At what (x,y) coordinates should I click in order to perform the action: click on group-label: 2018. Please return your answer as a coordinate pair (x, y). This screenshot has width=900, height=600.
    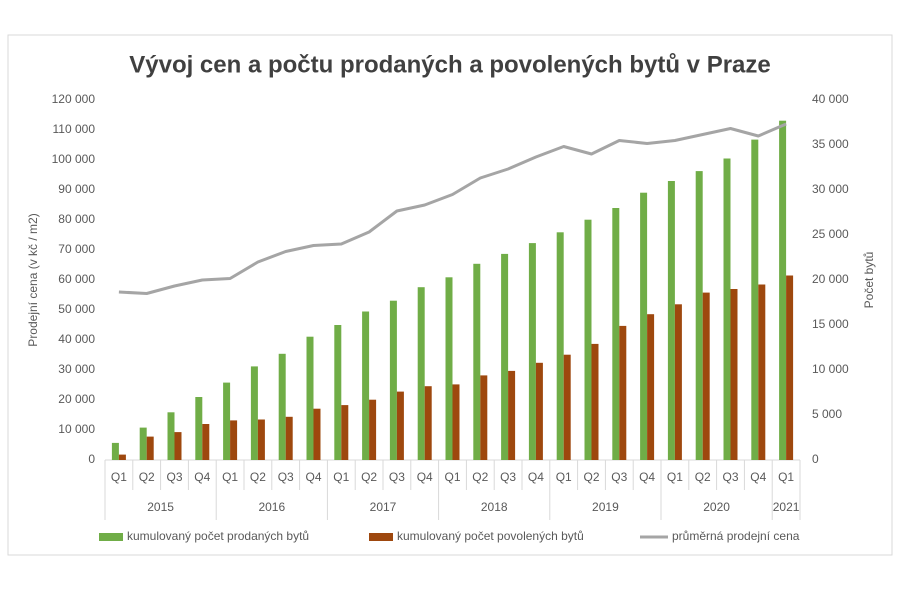
    Looking at the image, I should click on (494, 507).